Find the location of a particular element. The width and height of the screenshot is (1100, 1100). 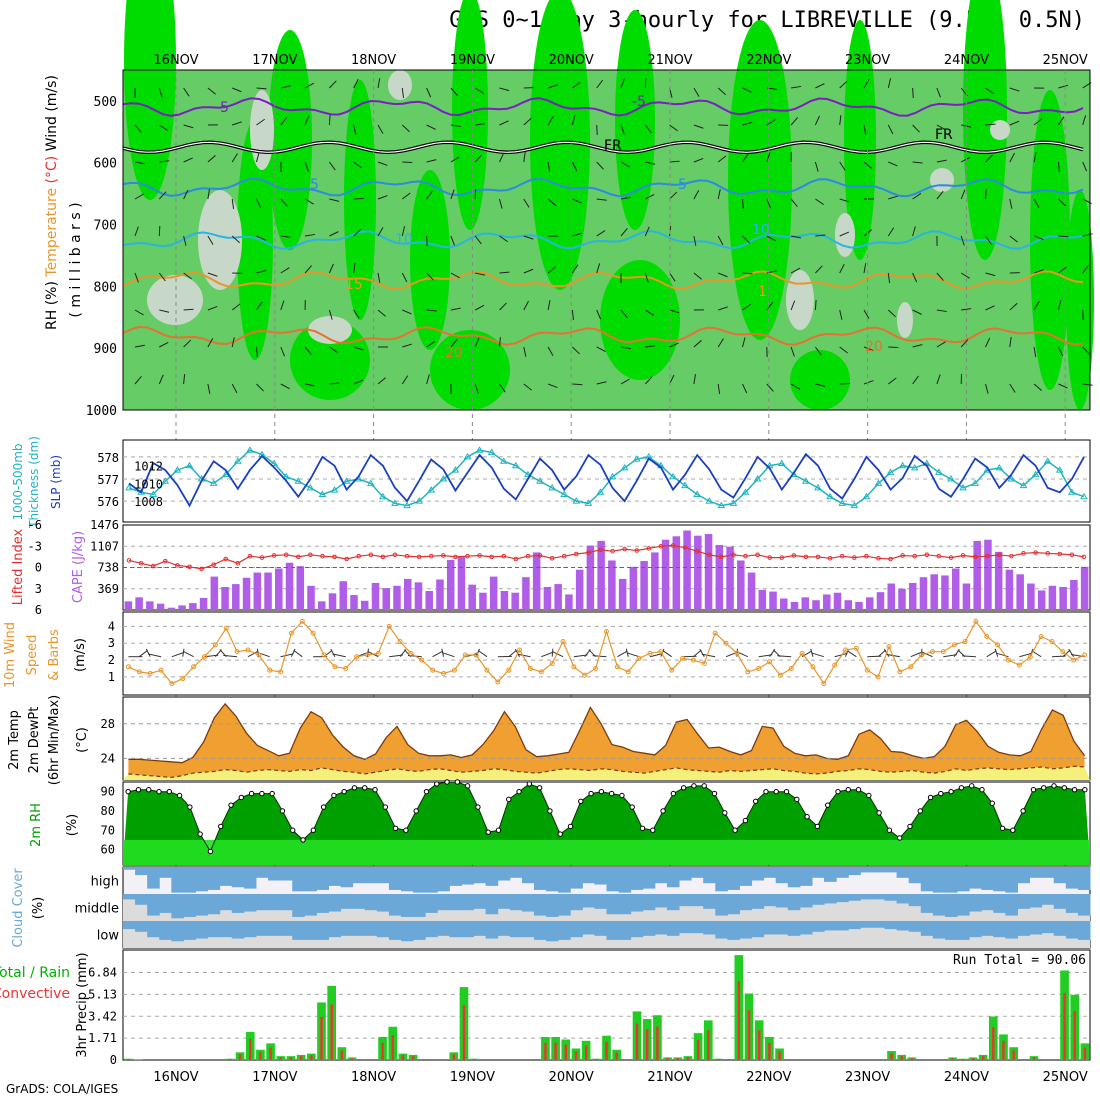

li-ytick: 0 is located at coordinates (38, 568).